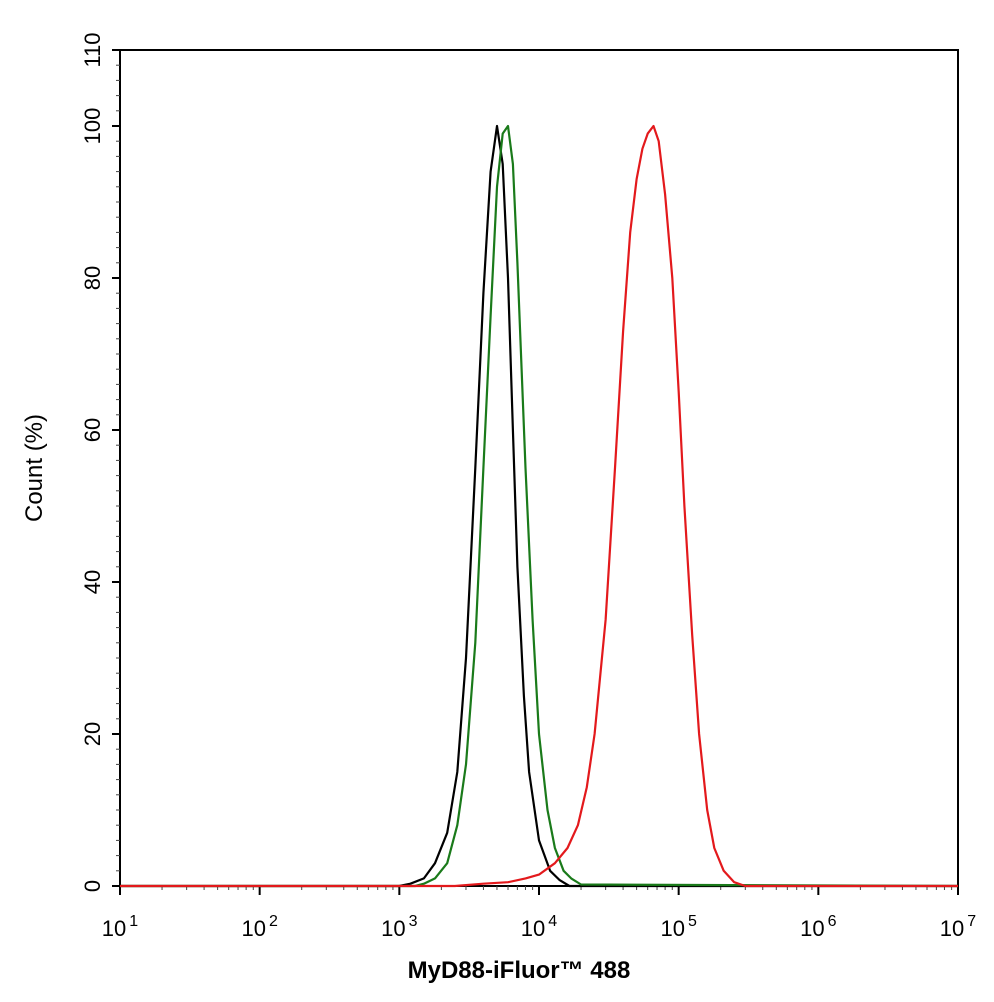  I want to click on y-tick-label: 60, so click(92, 430).